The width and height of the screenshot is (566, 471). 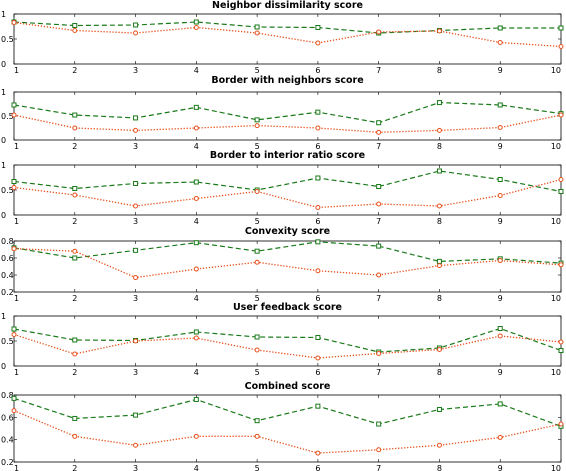 I want to click on x-tick-label: 10, so click(x=556, y=70).